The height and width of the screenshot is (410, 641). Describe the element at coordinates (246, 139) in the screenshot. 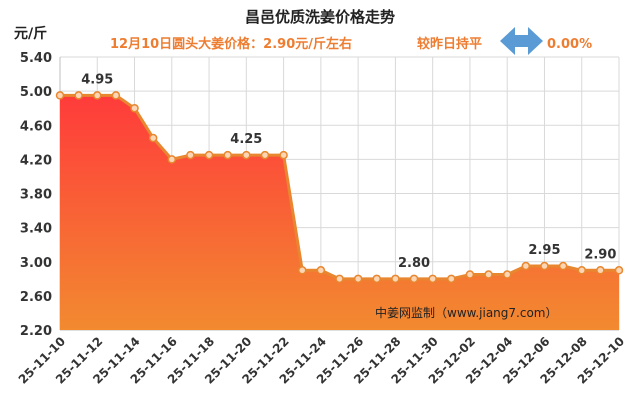

I see `data-label: 4.25` at that location.